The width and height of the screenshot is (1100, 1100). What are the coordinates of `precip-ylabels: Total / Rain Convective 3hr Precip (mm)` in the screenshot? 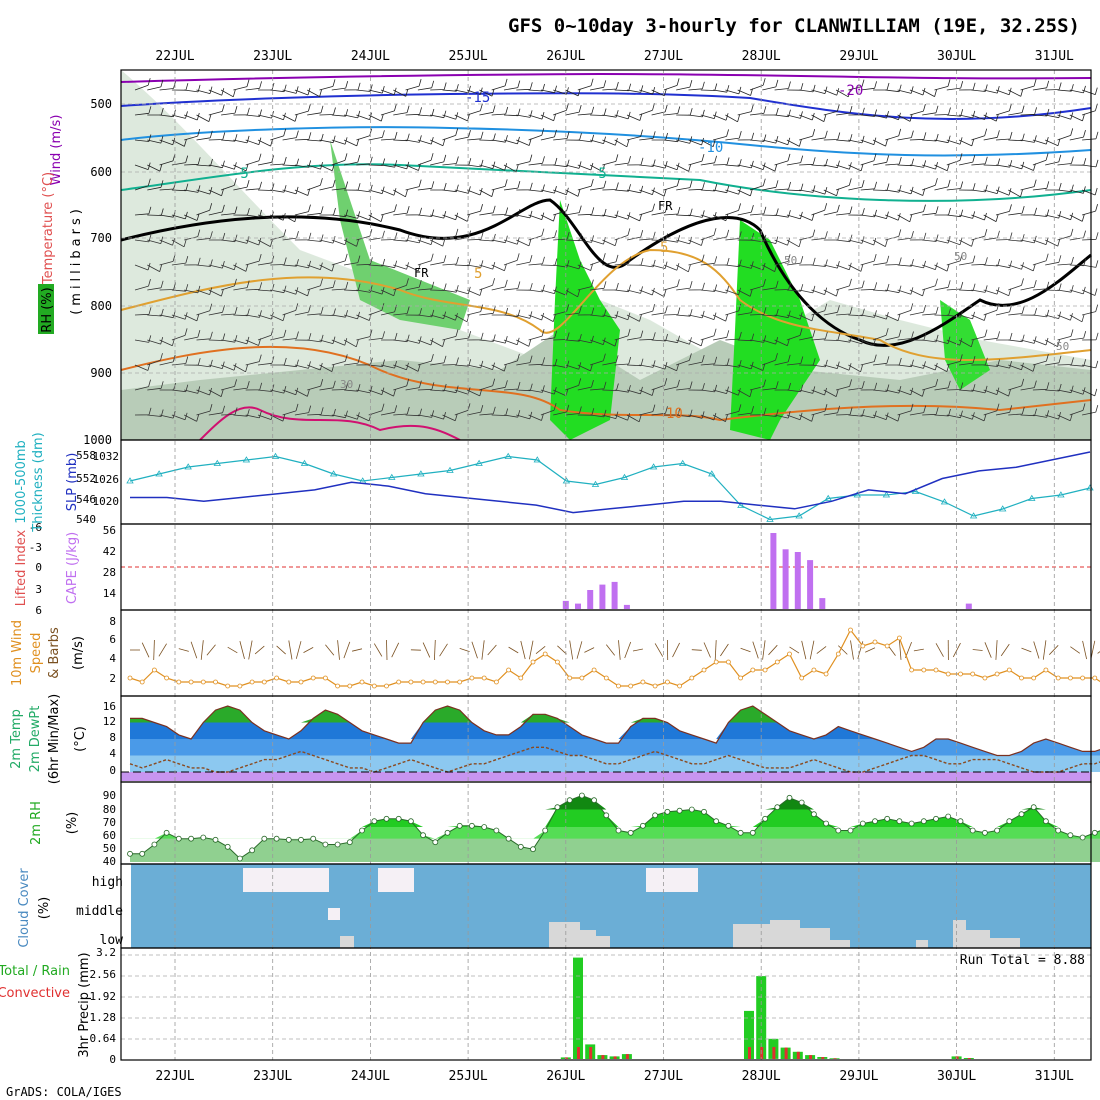 It's located at (46, 1004).